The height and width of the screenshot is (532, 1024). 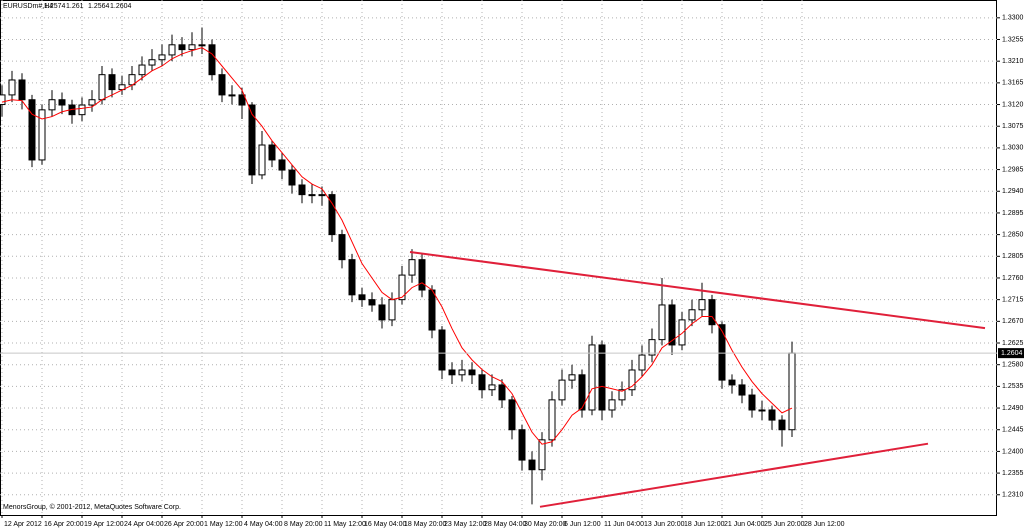 I want to click on y-tick-label: 1.2625, so click(x=1013, y=343).